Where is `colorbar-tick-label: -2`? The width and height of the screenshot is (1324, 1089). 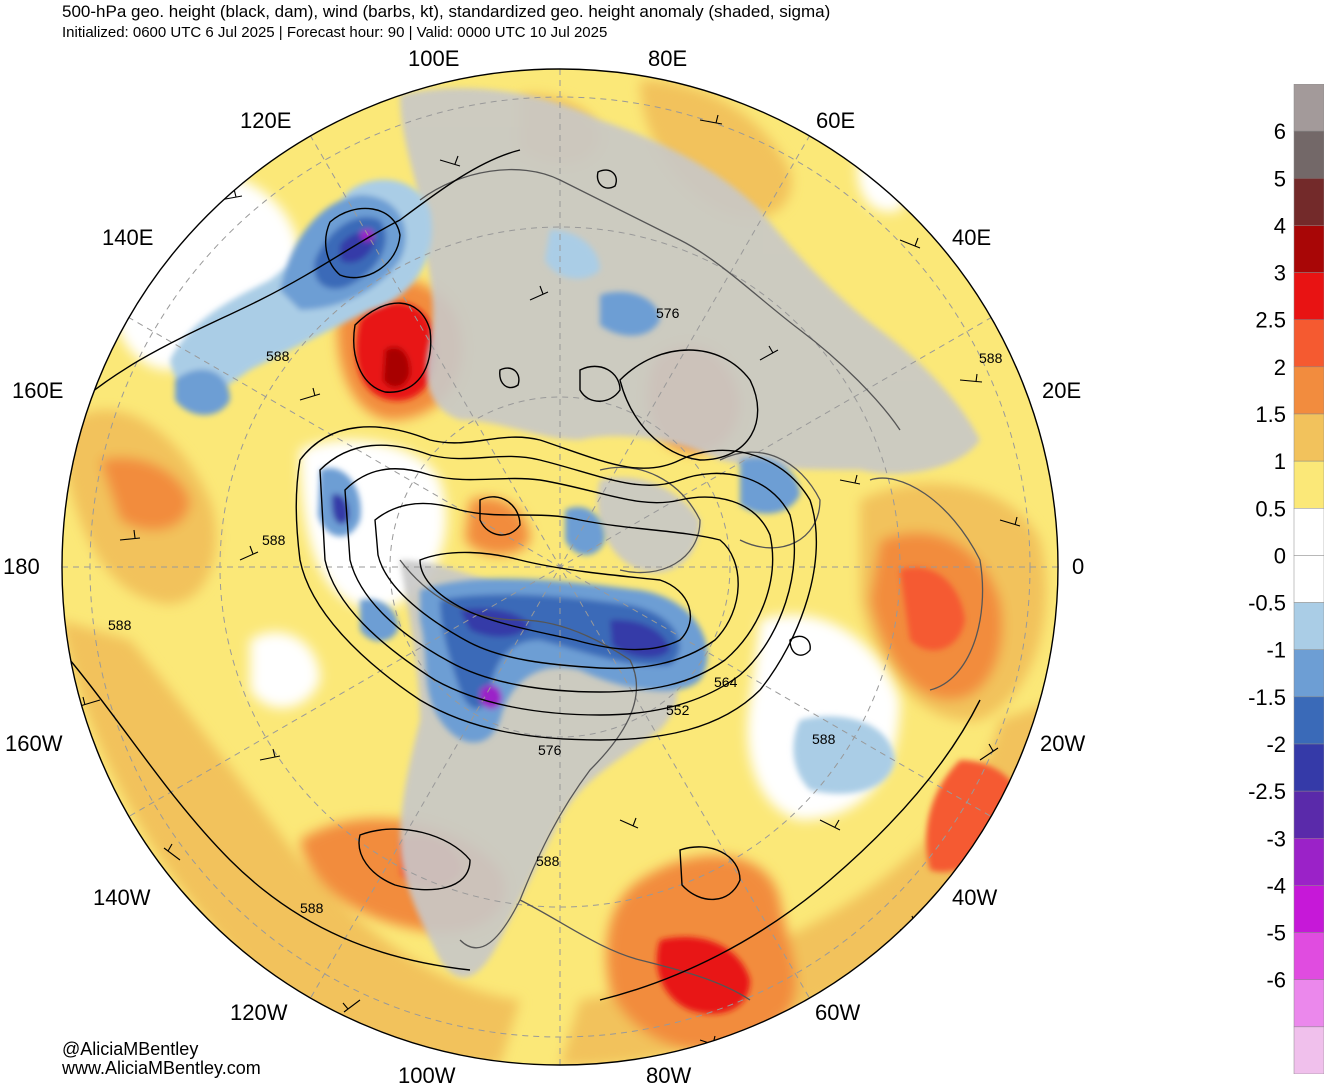 colorbar-tick-label: -2 is located at coordinates (1276, 744).